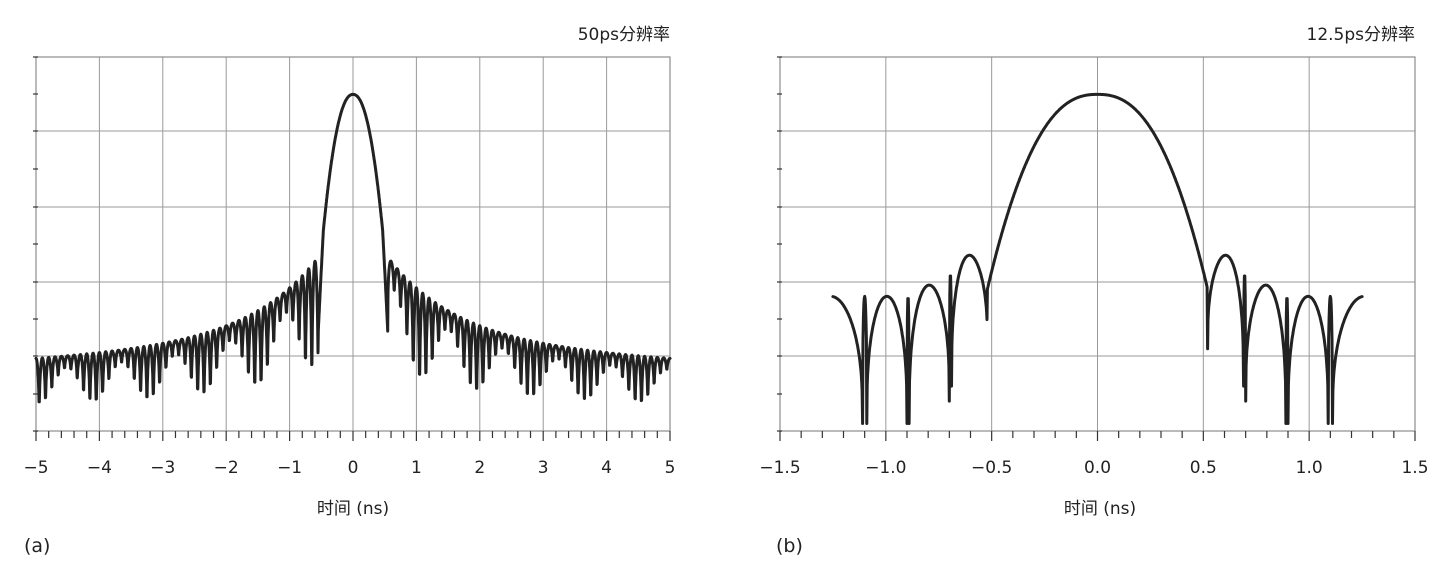 The width and height of the screenshot is (1440, 562). Describe the element at coordinates (35, 468) in the screenshot. I see `panel-a-x-tick-label: −5` at that location.